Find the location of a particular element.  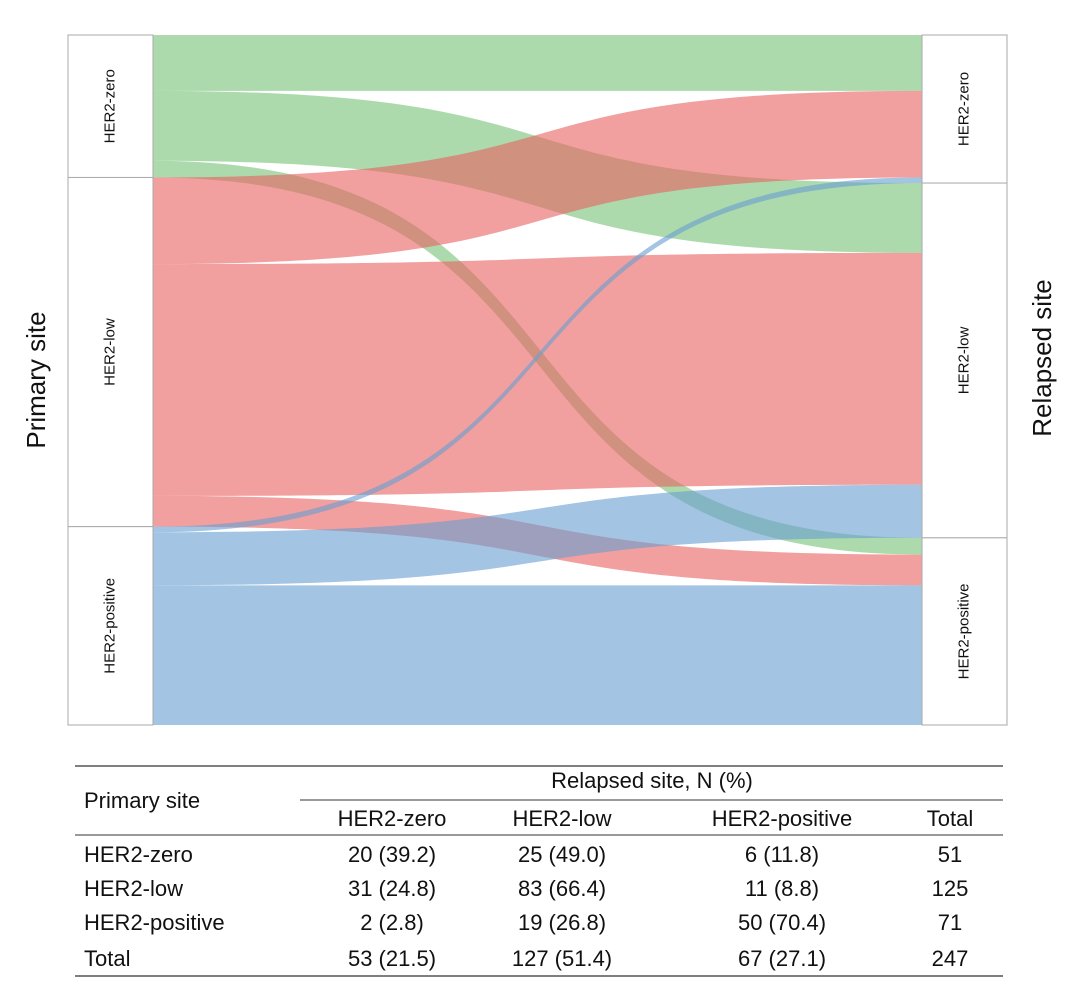

table-cell: 127 (51.4) is located at coordinates (562, 958).